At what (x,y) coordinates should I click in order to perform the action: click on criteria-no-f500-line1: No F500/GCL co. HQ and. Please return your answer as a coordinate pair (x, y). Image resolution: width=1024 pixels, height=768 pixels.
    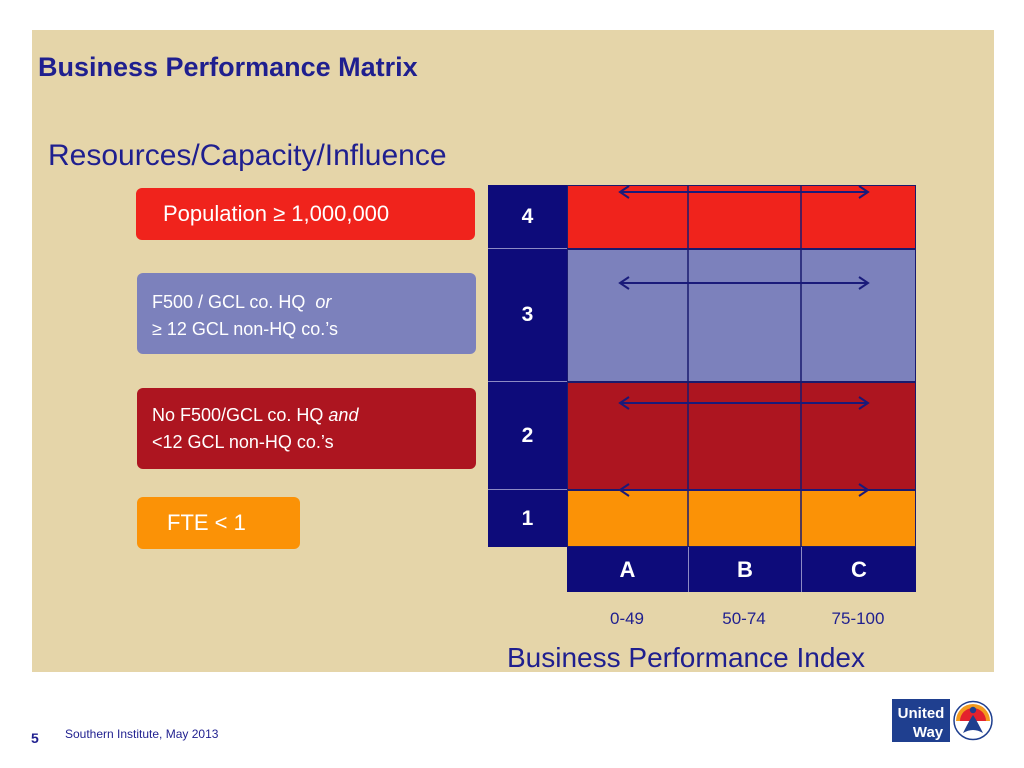
    Looking at the image, I should click on (307, 415).